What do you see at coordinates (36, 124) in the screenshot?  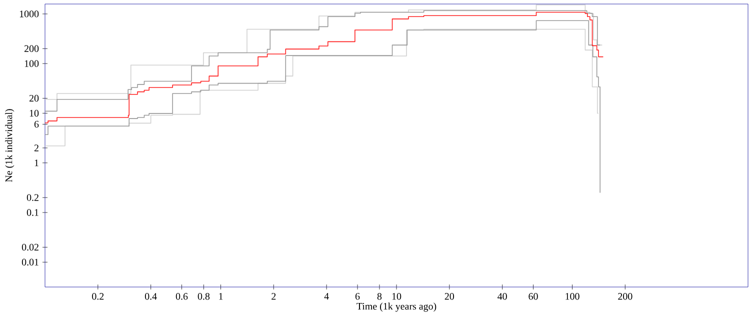 I see `y-tick-label: 6` at bounding box center [36, 124].